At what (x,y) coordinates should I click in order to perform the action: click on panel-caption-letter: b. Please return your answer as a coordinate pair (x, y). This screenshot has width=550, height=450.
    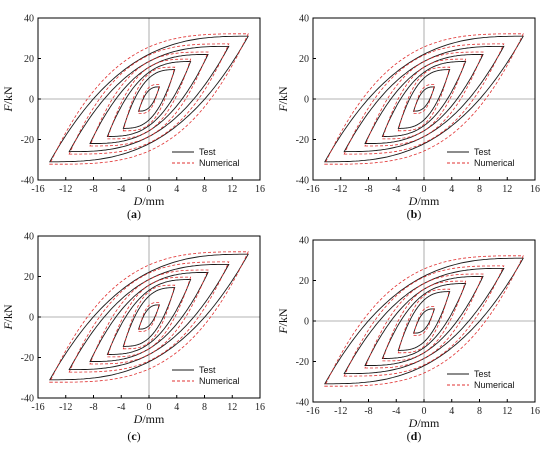
    Looking at the image, I should click on (414, 214).